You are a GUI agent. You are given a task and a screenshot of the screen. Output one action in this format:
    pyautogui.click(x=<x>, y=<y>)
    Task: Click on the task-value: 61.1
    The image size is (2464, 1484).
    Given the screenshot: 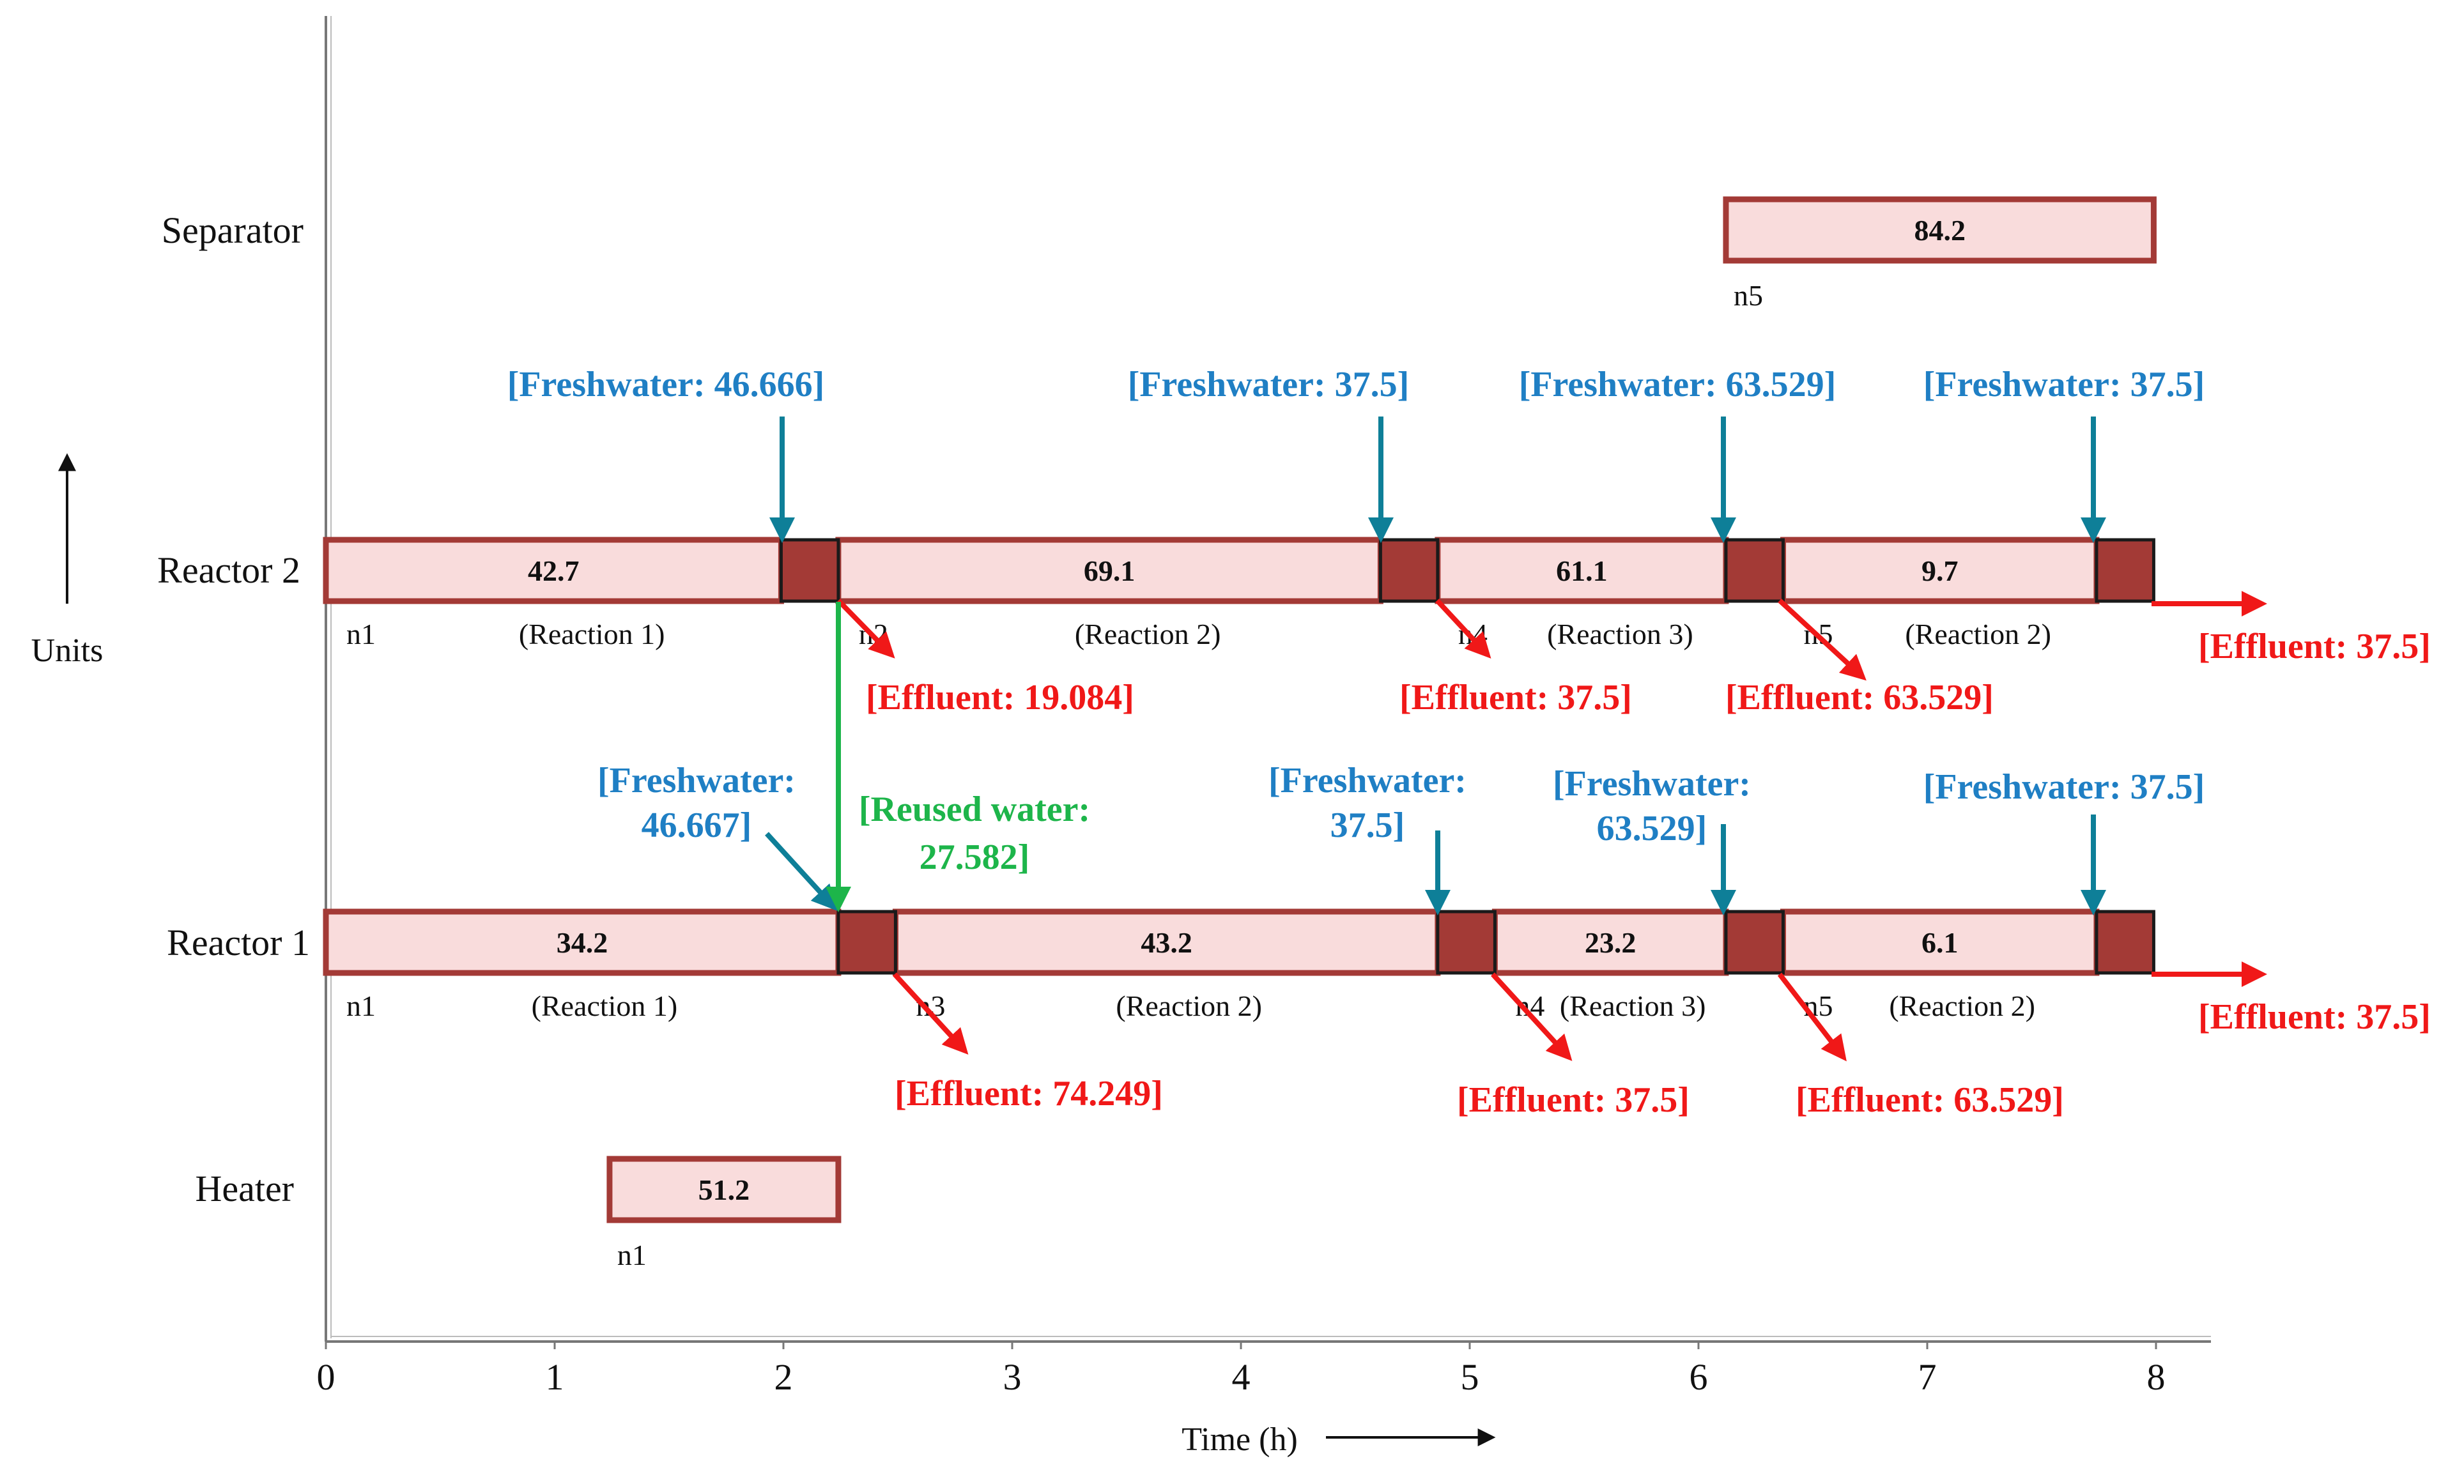 What is the action you would take?
    pyautogui.click(x=1582, y=571)
    